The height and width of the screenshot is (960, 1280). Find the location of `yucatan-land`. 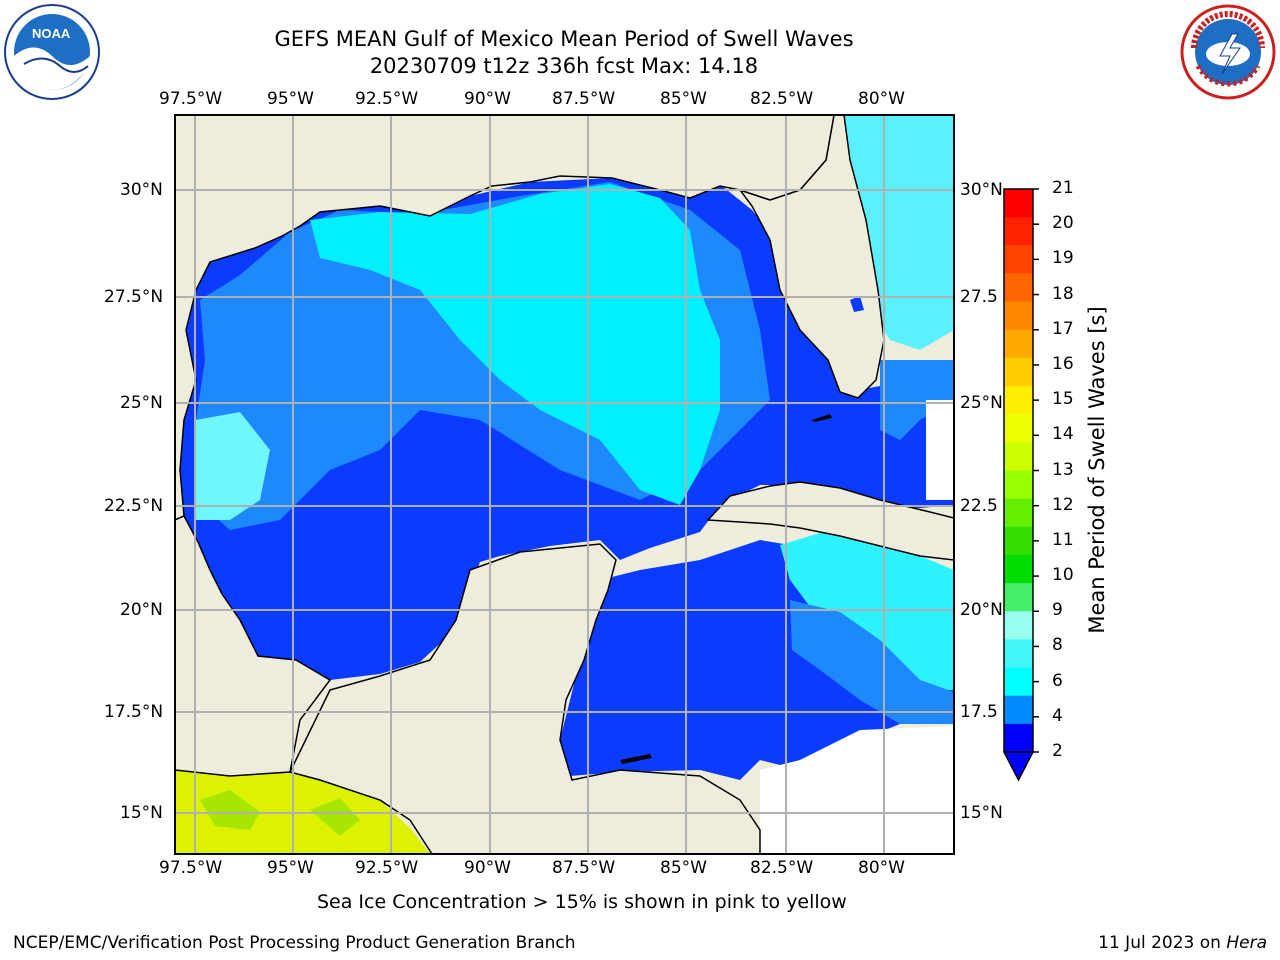

yucatan-land is located at coordinates (524, 698).